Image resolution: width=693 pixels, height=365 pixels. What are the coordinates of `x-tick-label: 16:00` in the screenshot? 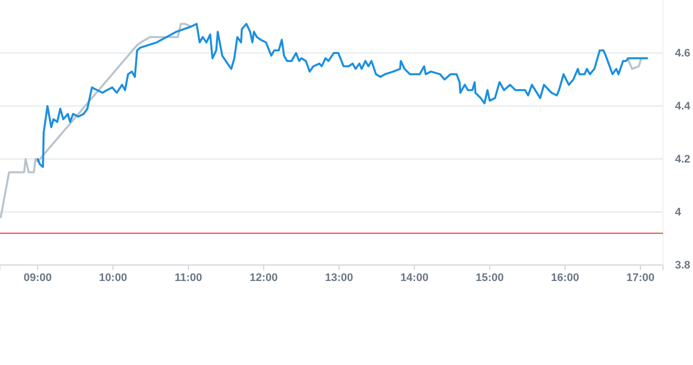 It's located at (565, 278).